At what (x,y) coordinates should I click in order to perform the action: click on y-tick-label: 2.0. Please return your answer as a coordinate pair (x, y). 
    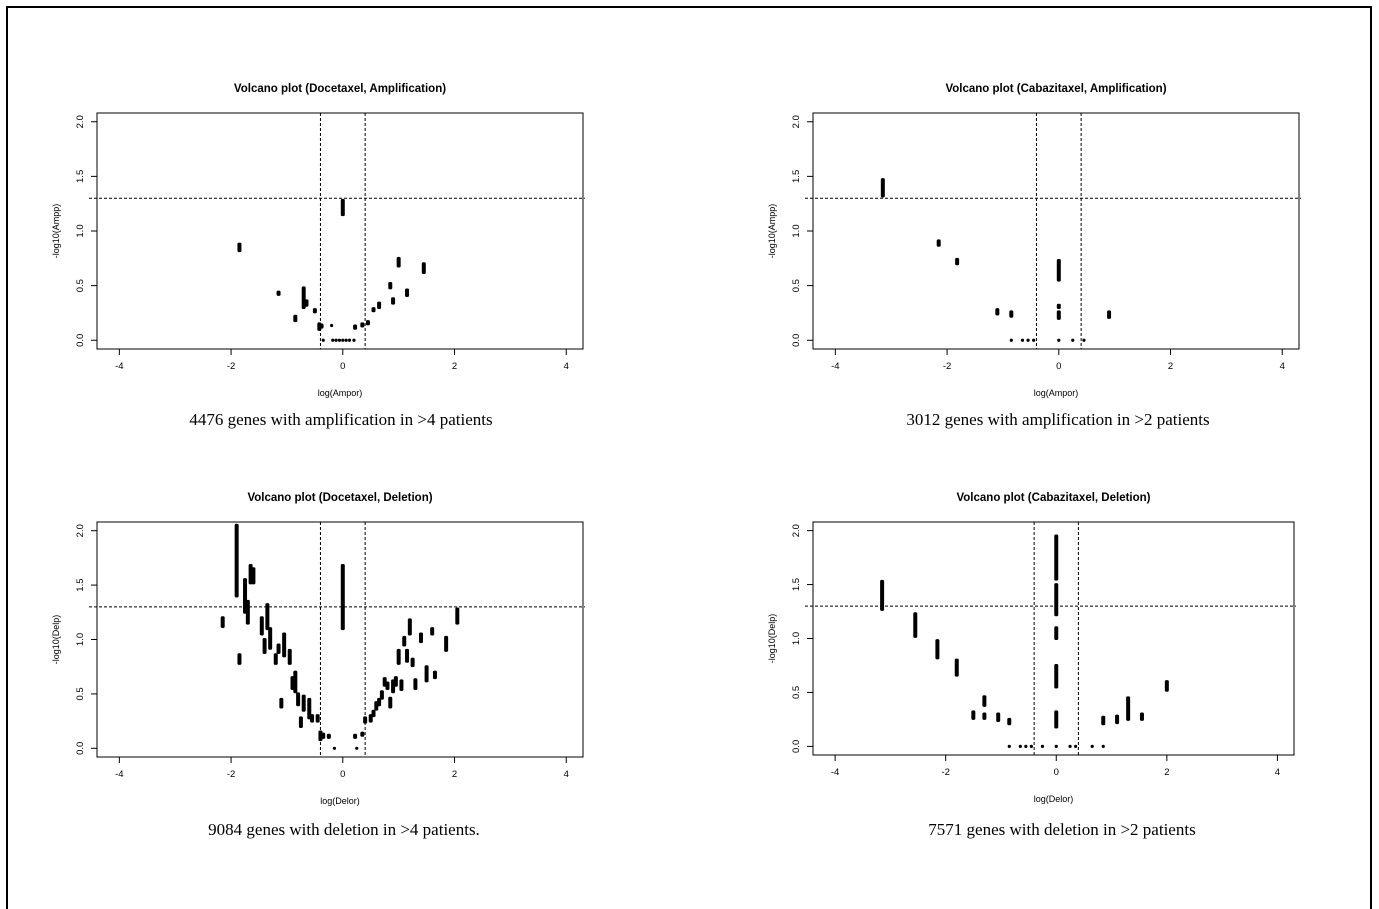
    Looking at the image, I should click on (796, 121).